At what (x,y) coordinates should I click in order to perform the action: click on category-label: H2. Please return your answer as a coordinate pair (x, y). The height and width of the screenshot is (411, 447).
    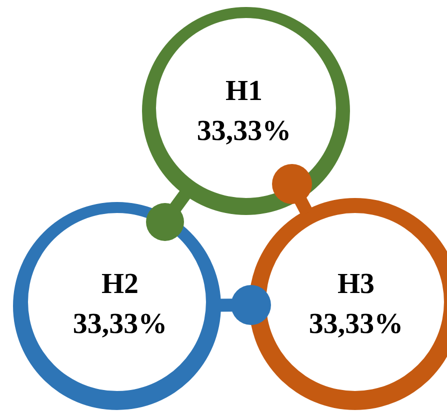
    Looking at the image, I should click on (120, 284).